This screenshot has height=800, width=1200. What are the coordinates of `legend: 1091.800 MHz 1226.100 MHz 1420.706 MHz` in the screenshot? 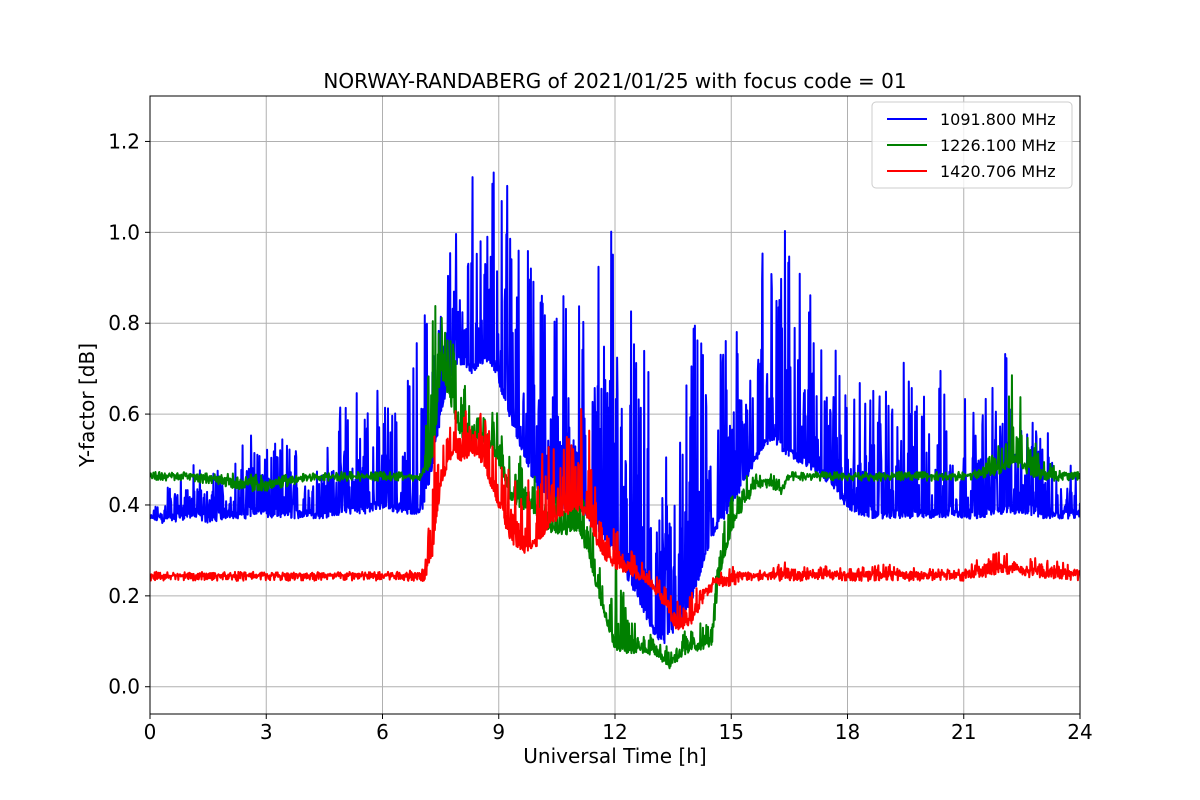 It's located at (972, 145).